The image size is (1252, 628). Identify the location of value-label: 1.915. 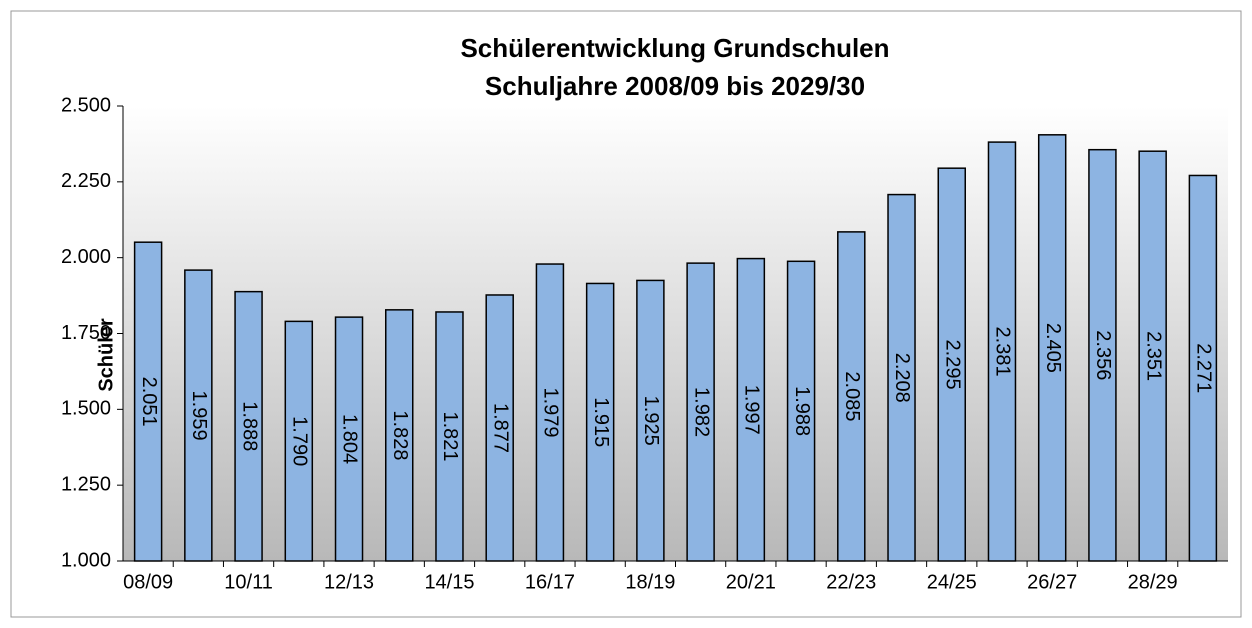
(601, 422).